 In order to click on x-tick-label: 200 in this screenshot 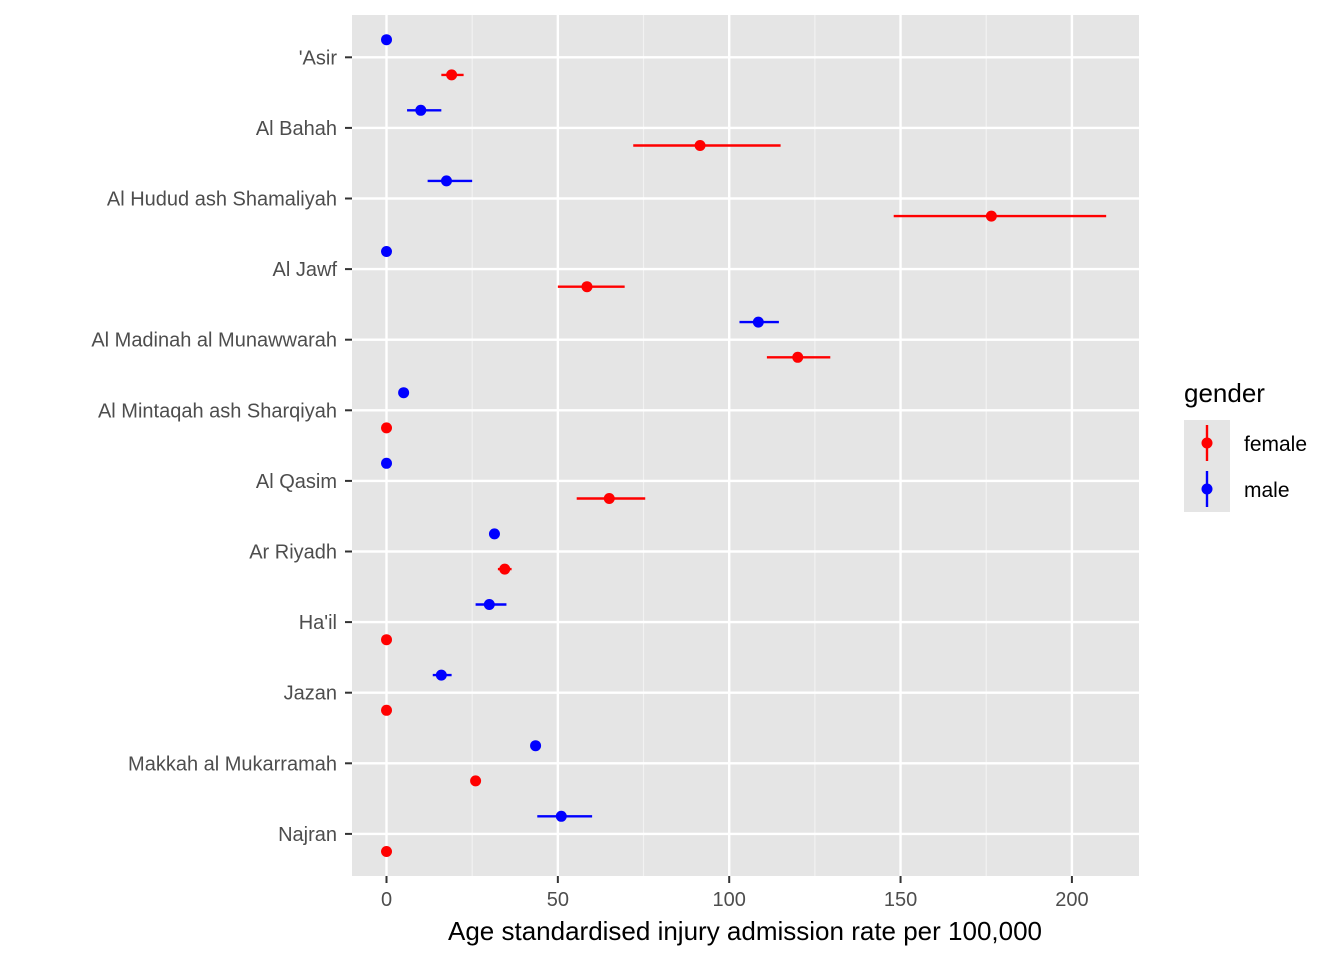, I will do `click(1071, 900)`.